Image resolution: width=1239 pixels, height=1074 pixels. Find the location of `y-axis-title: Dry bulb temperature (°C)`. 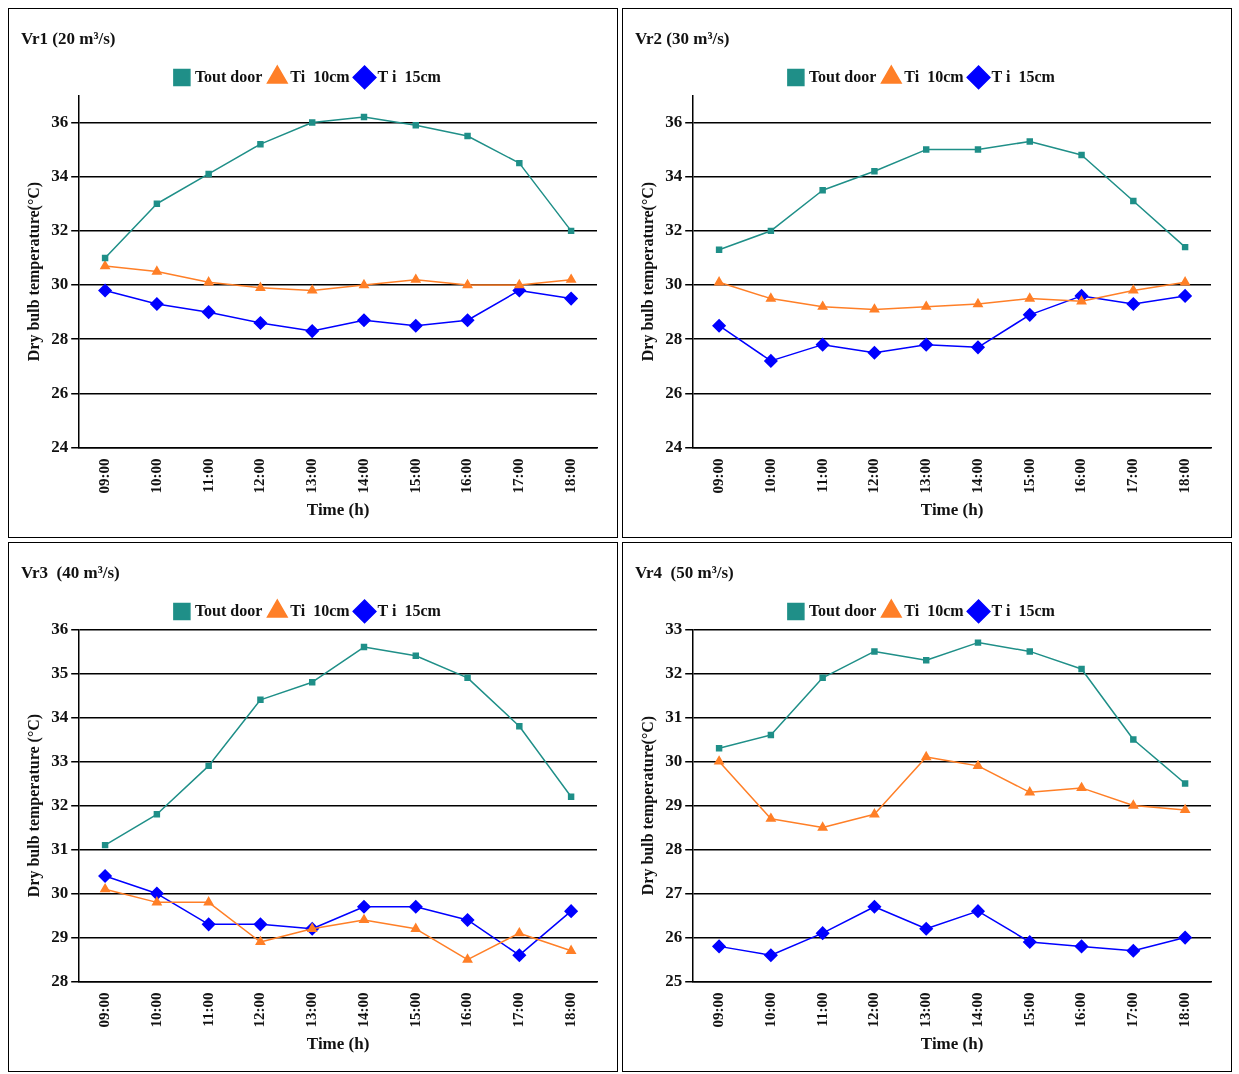

y-axis-title: Dry bulb temperature (°C) is located at coordinates (33, 805).